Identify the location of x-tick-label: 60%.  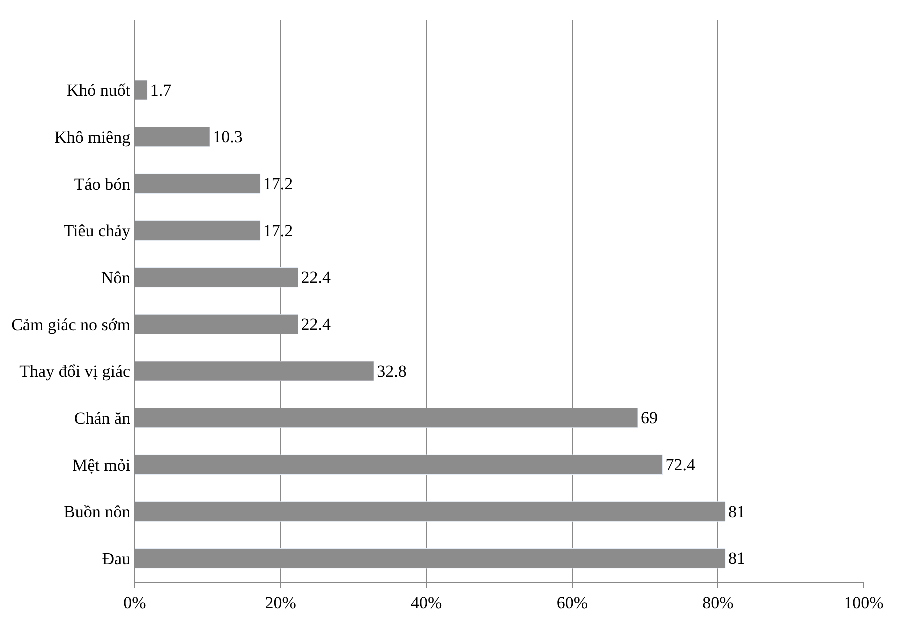
(572, 602).